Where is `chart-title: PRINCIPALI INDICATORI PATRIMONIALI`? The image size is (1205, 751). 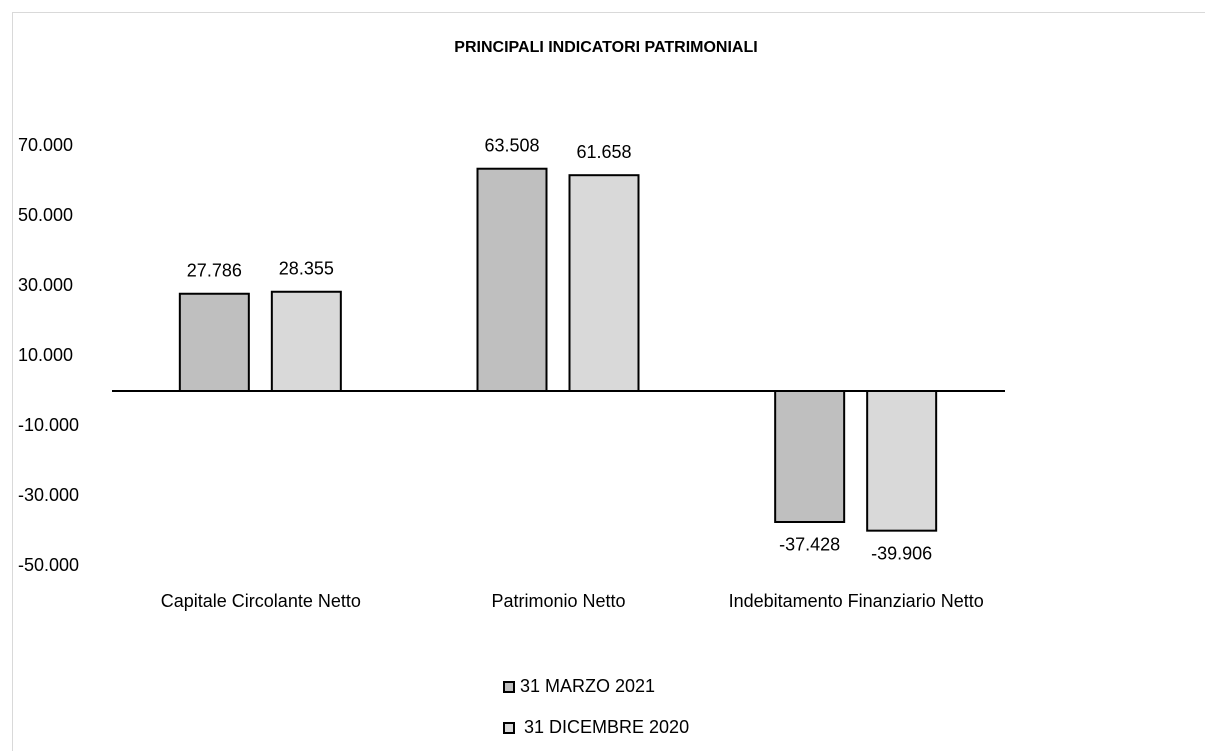
chart-title: PRINCIPALI INDICATORI PATRIMONIALI is located at coordinates (605, 47).